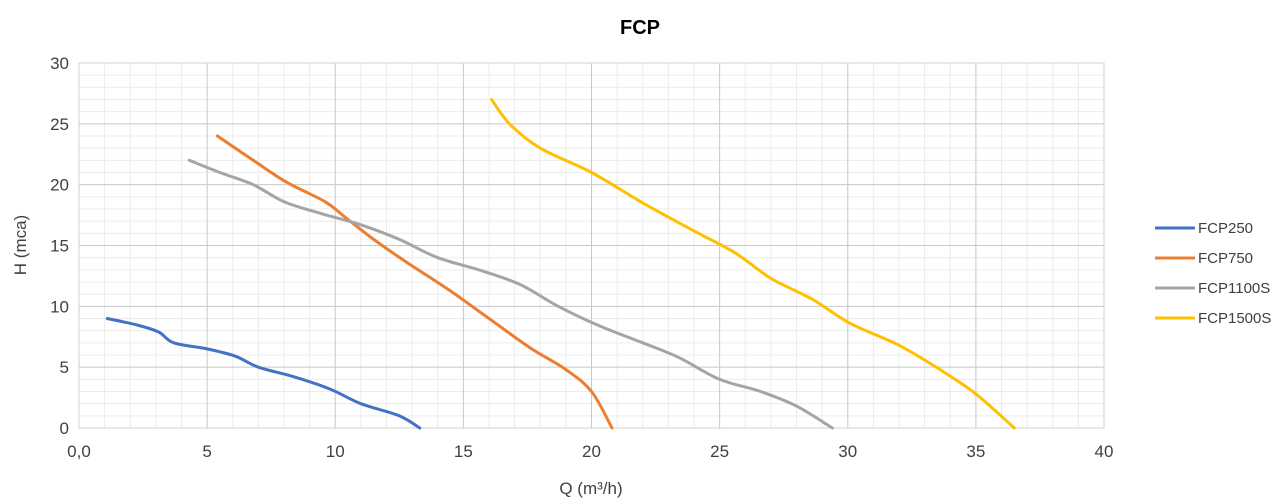 The height and width of the screenshot is (502, 1280). I want to click on y-tick-label: 25, so click(59, 124).